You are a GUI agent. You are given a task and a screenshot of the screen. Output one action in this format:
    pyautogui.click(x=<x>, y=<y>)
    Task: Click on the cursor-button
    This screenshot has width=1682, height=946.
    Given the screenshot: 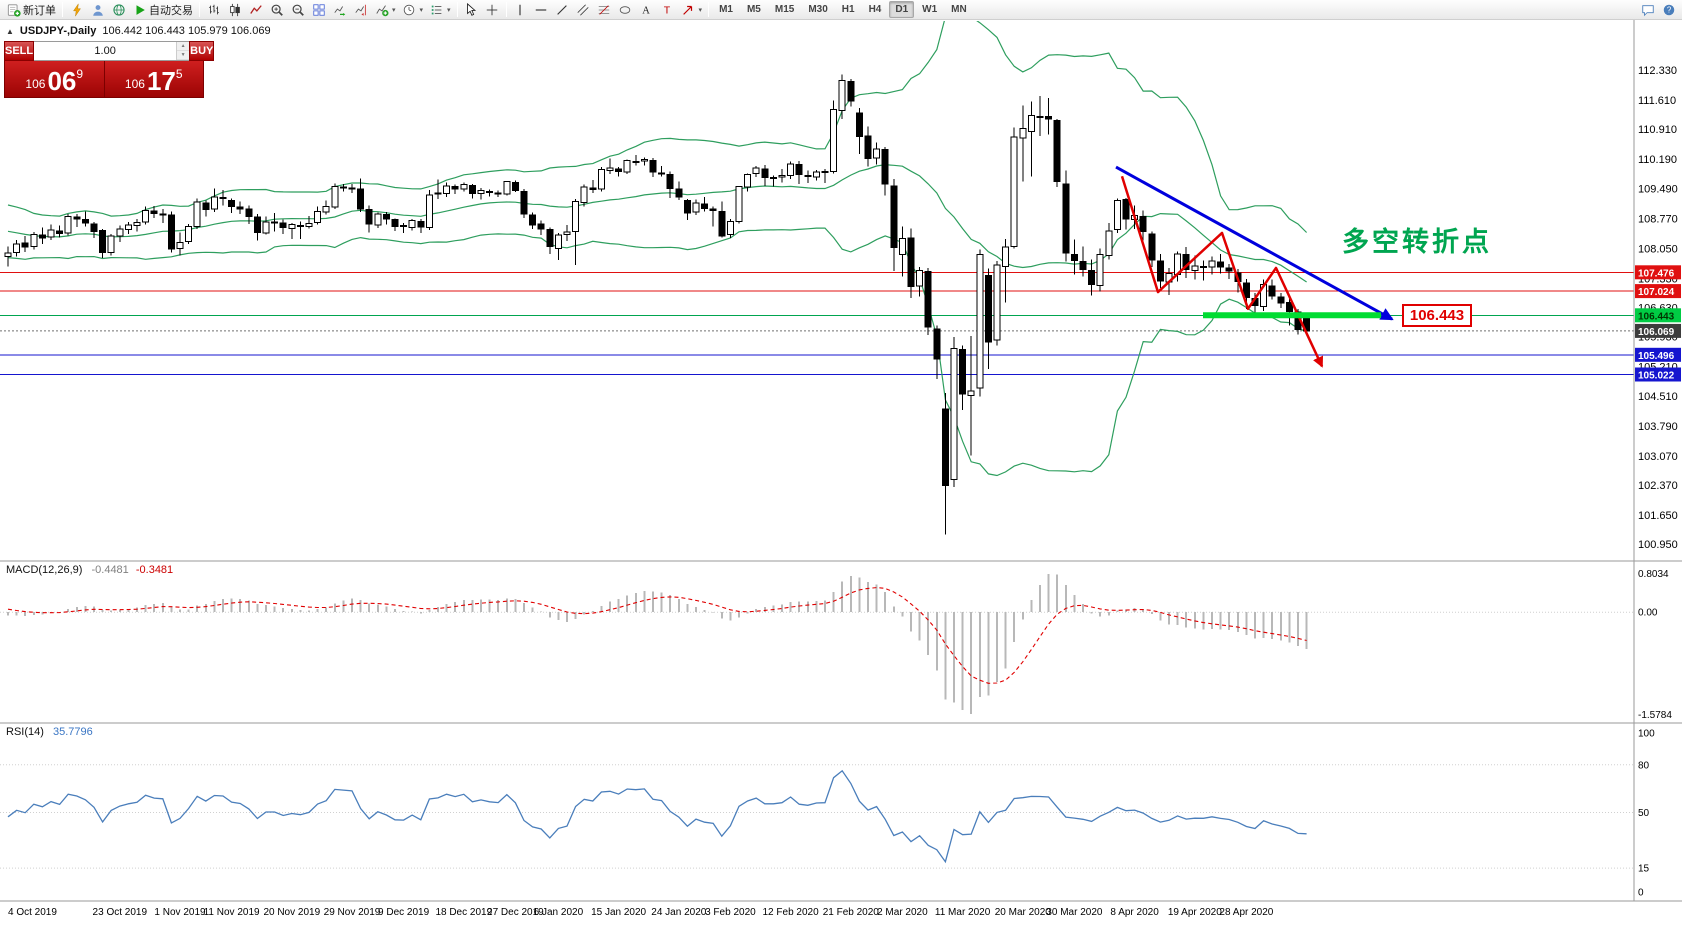 What is the action you would take?
    pyautogui.click(x=471, y=10)
    